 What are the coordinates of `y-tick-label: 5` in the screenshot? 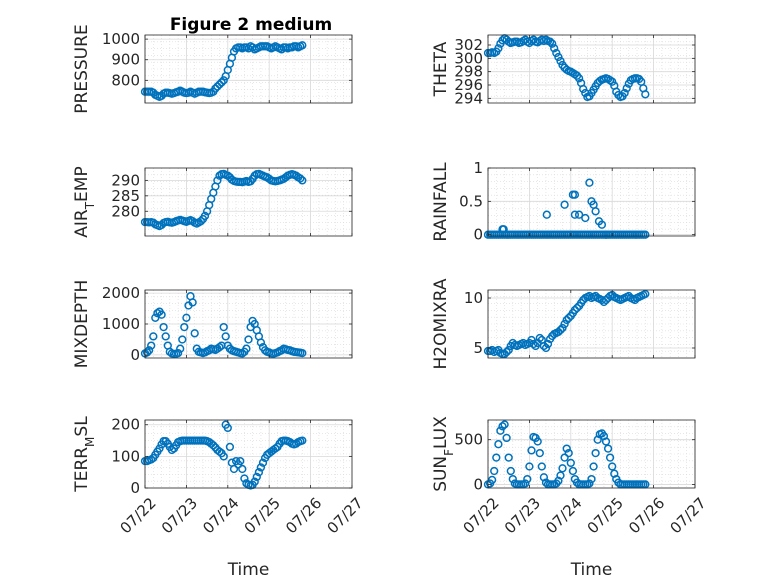 It's located at (478, 348).